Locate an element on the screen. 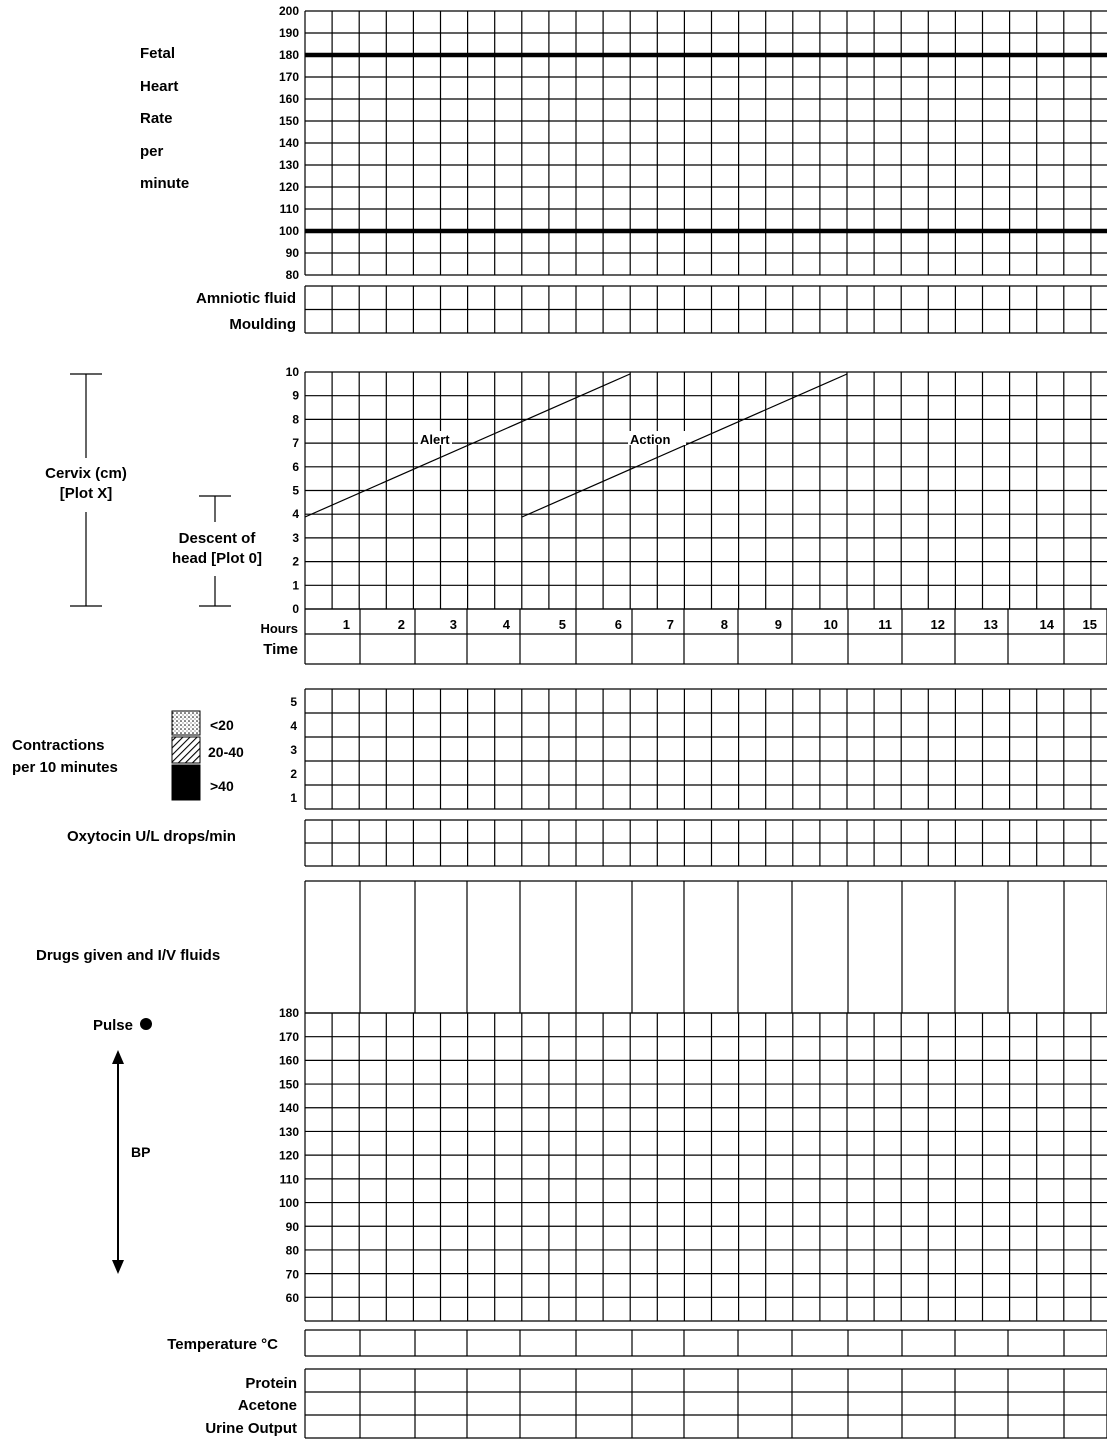  bp-label: BP is located at coordinates (140, 1152).